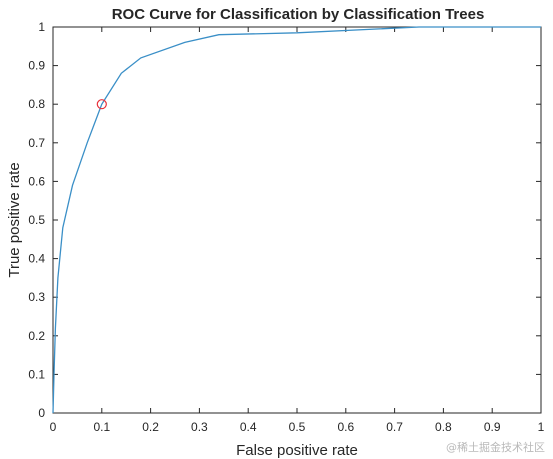 The width and height of the screenshot is (553, 459). I want to click on y-tick-label: 0.7, so click(36, 143).